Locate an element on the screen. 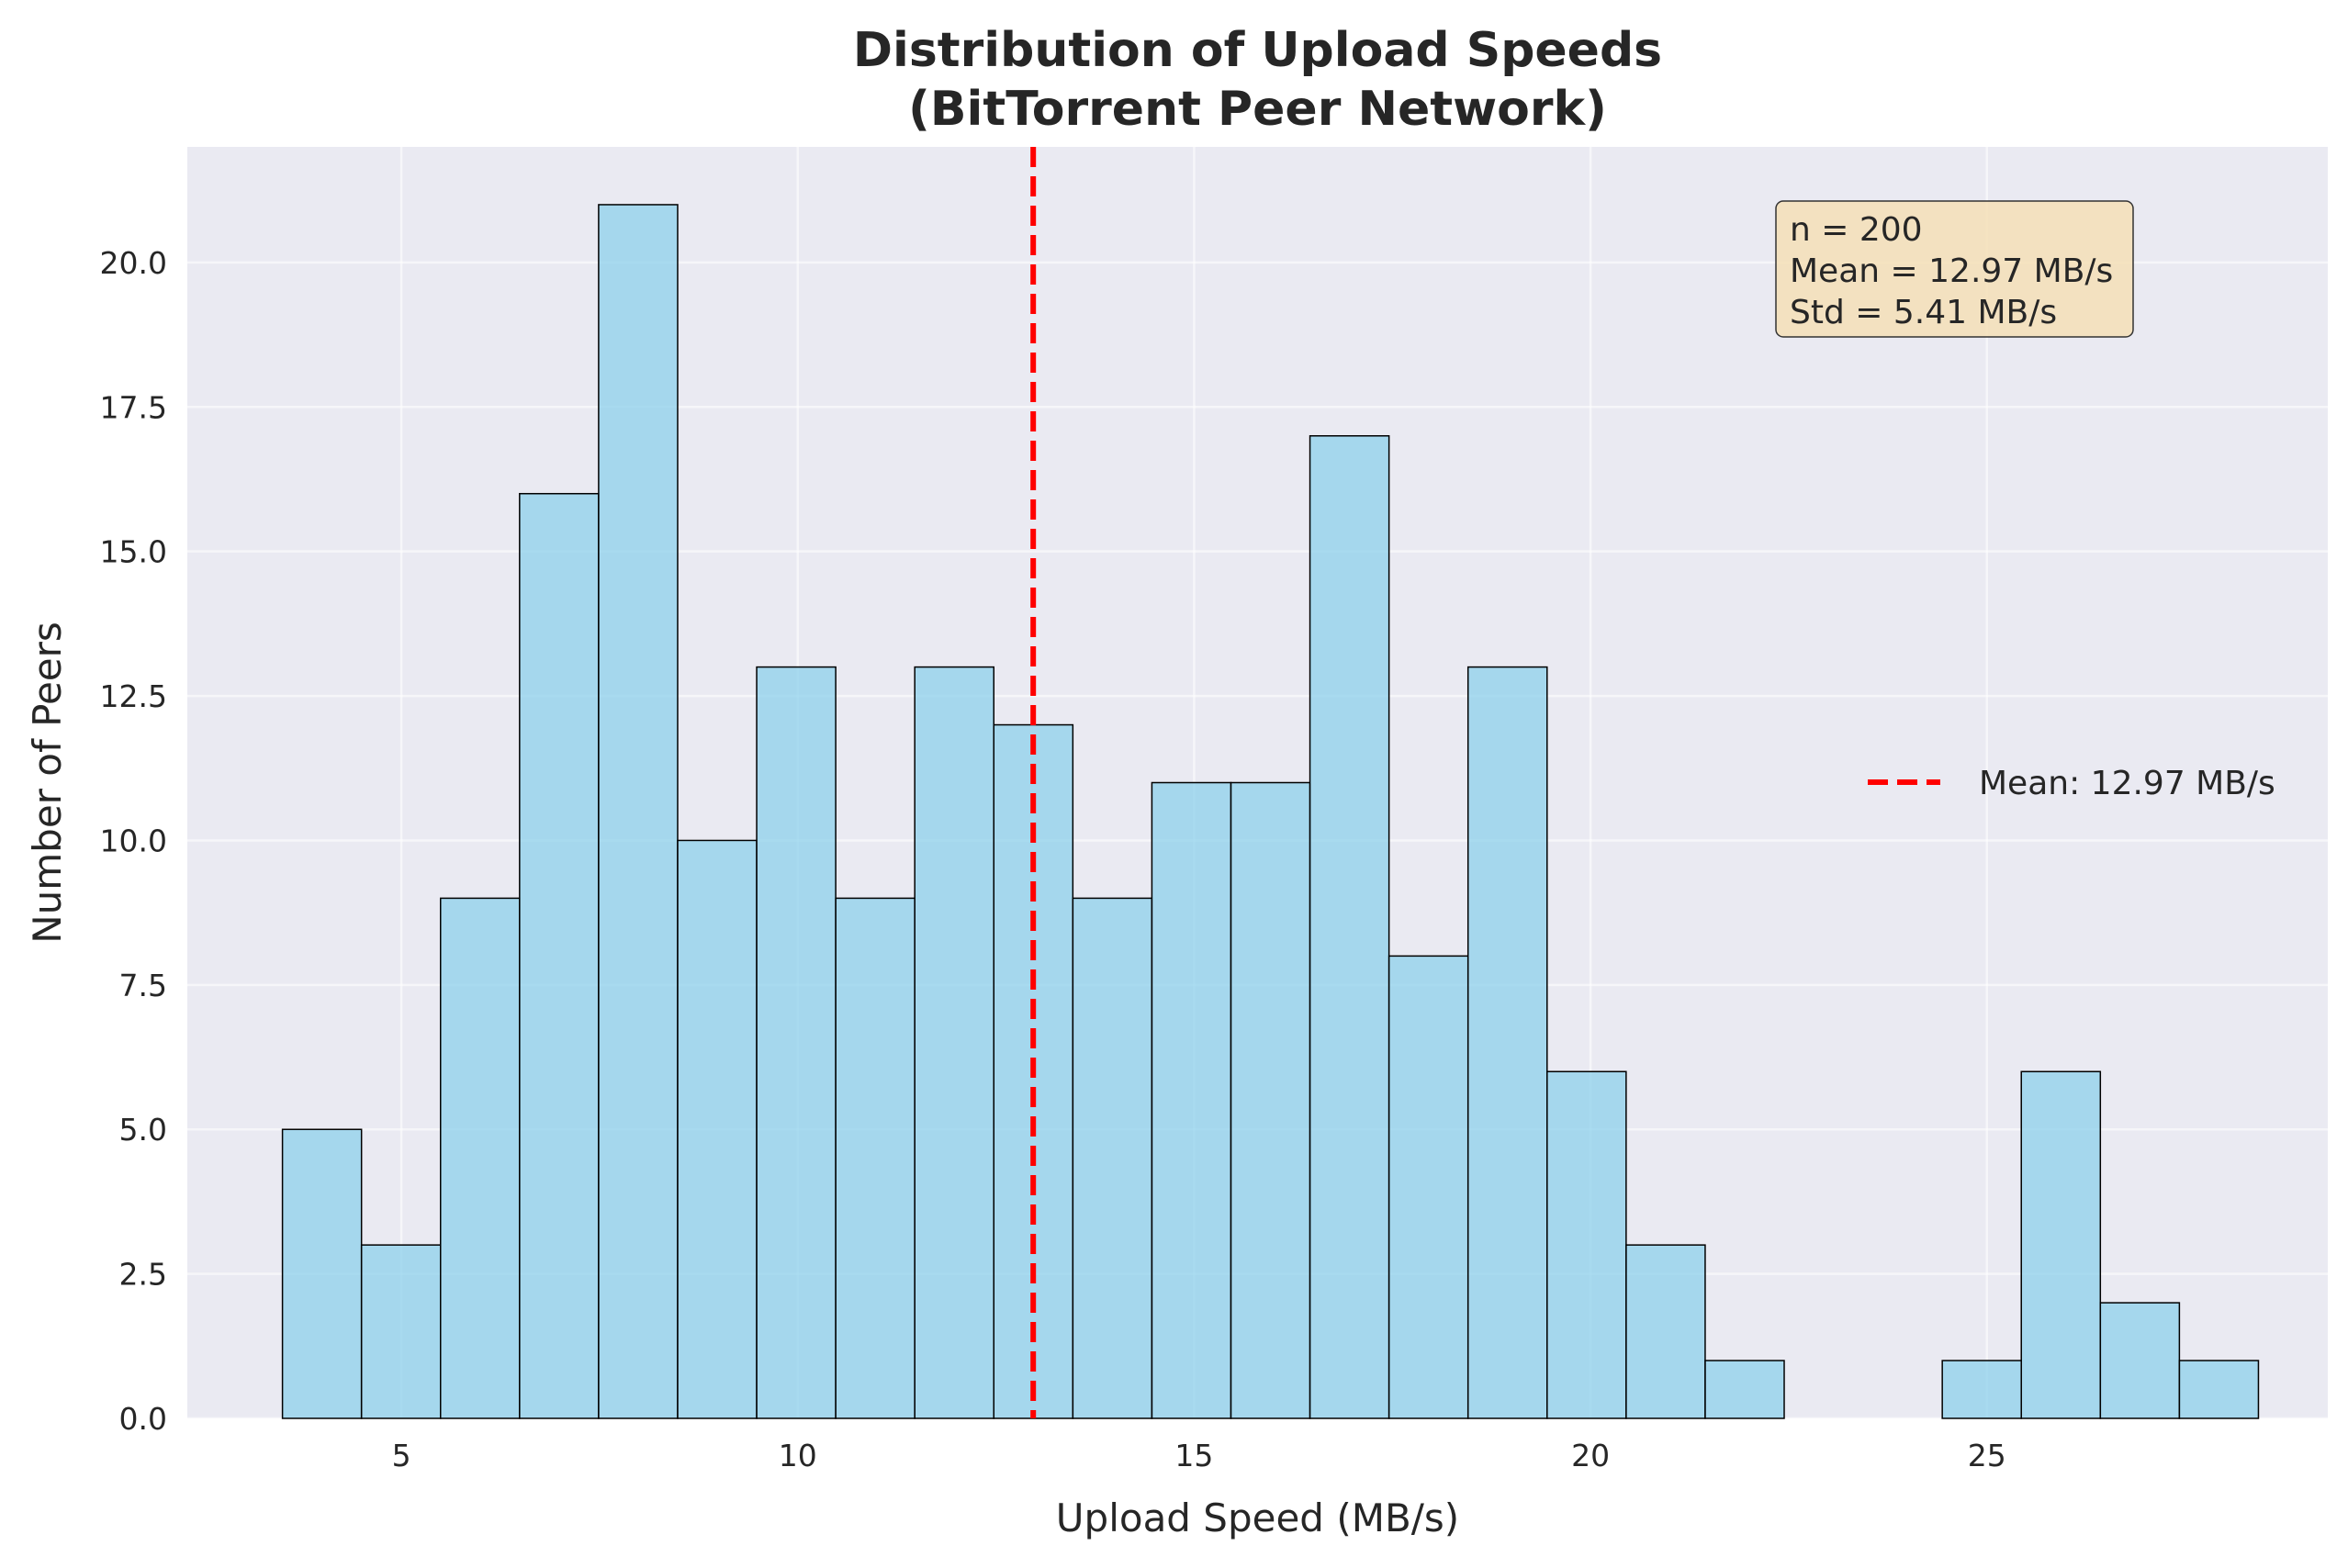 This screenshot has width=2348, height=1568. stats-line-mean: Mean = 12.97 MB/s is located at coordinates (1951, 271).